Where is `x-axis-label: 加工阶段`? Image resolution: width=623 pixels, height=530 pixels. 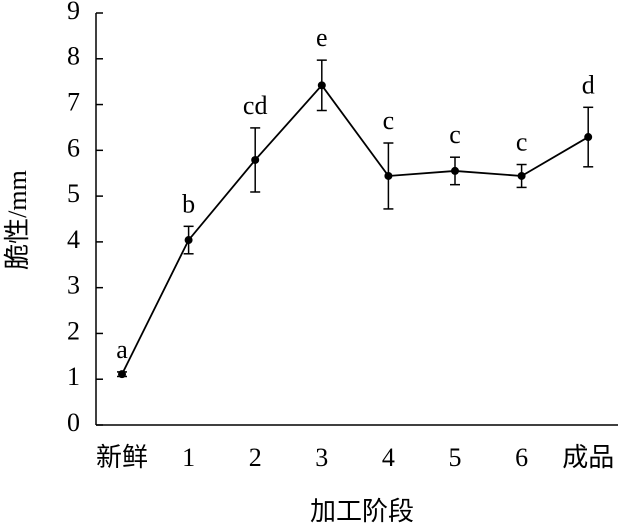
x-axis-label: 加工阶段 is located at coordinates (362, 511).